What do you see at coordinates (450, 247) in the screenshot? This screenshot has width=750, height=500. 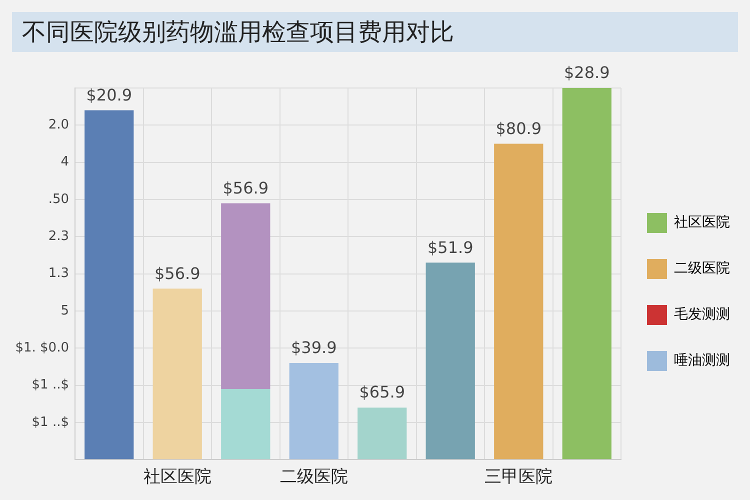 I see `annotation: $51.9` at bounding box center [450, 247].